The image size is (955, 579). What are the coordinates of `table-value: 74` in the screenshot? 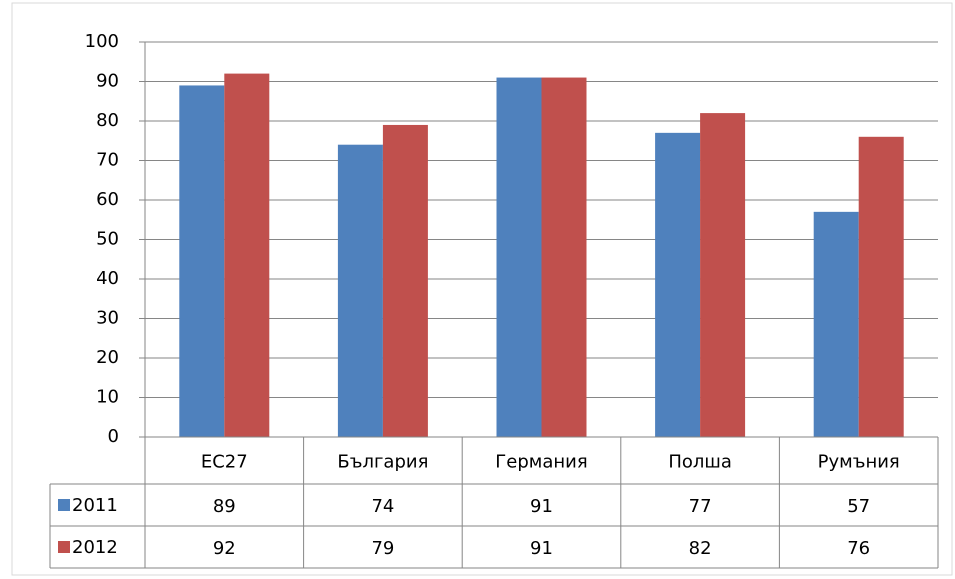 It's located at (382, 506).